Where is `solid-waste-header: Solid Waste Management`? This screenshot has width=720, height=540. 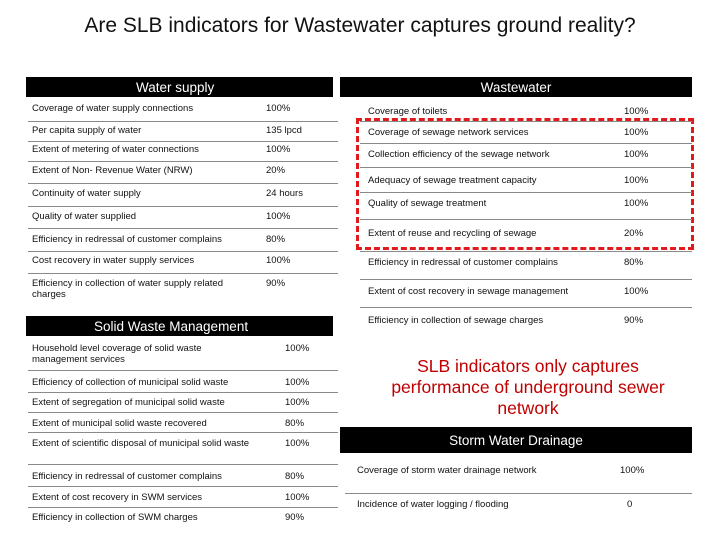
solid-waste-header: Solid Waste Management is located at coordinates (179, 326).